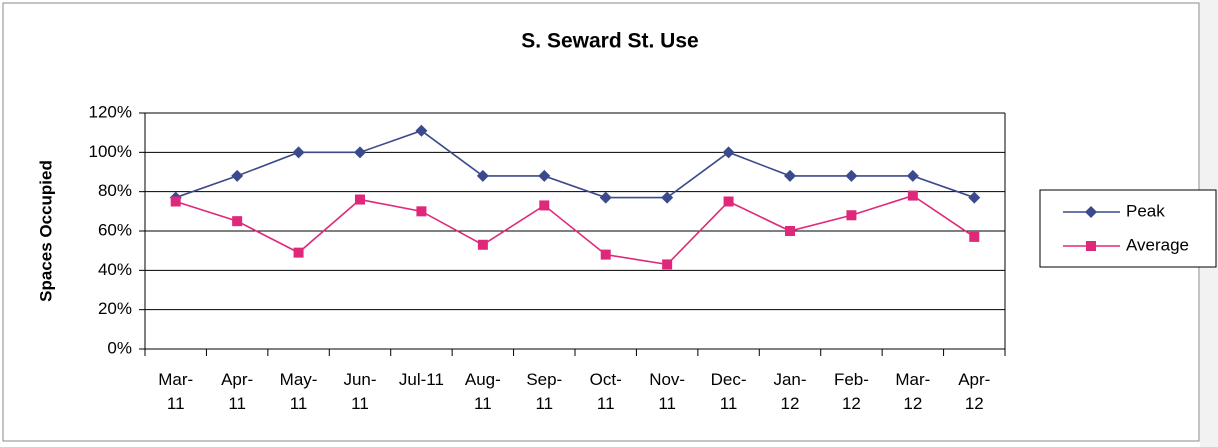 This screenshot has width=1218, height=447. Describe the element at coordinates (609, 41) in the screenshot. I see `chart-title: S. Seward St. Use` at that location.